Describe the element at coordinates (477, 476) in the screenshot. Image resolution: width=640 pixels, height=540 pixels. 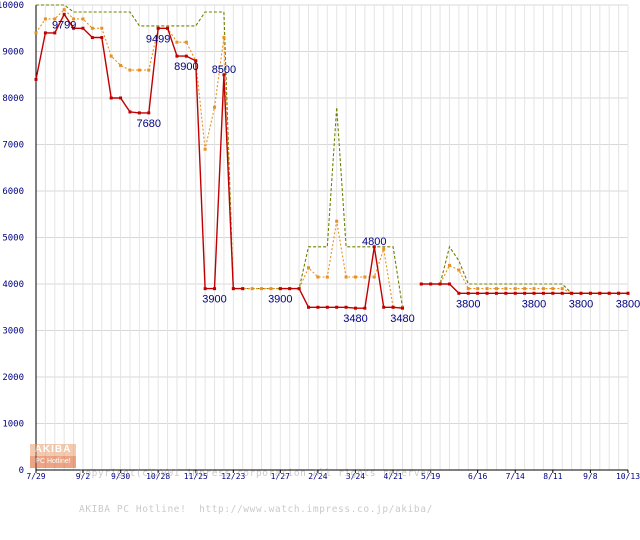
I see `x-tick-label: 6/16` at that location.